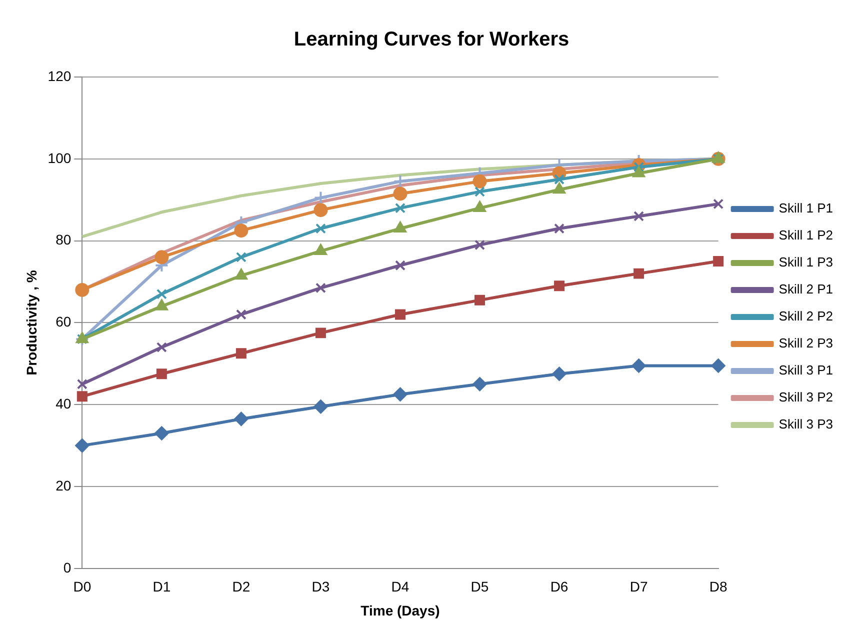 This screenshot has width=853, height=634. What do you see at coordinates (241, 586) in the screenshot?
I see `x-tick-label: D2` at bounding box center [241, 586].